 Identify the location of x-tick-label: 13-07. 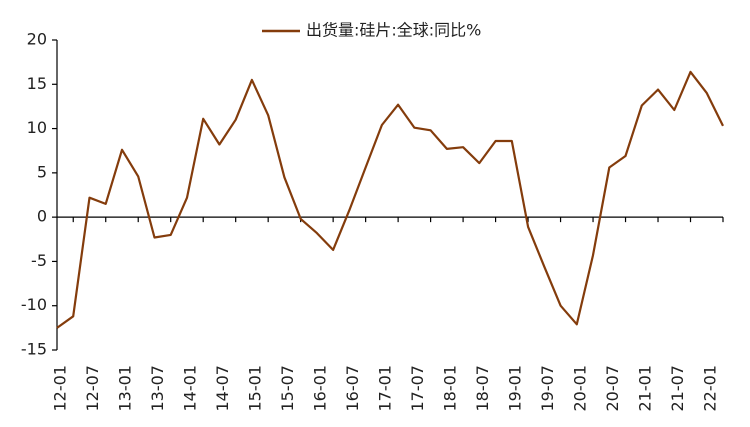
(157, 388).